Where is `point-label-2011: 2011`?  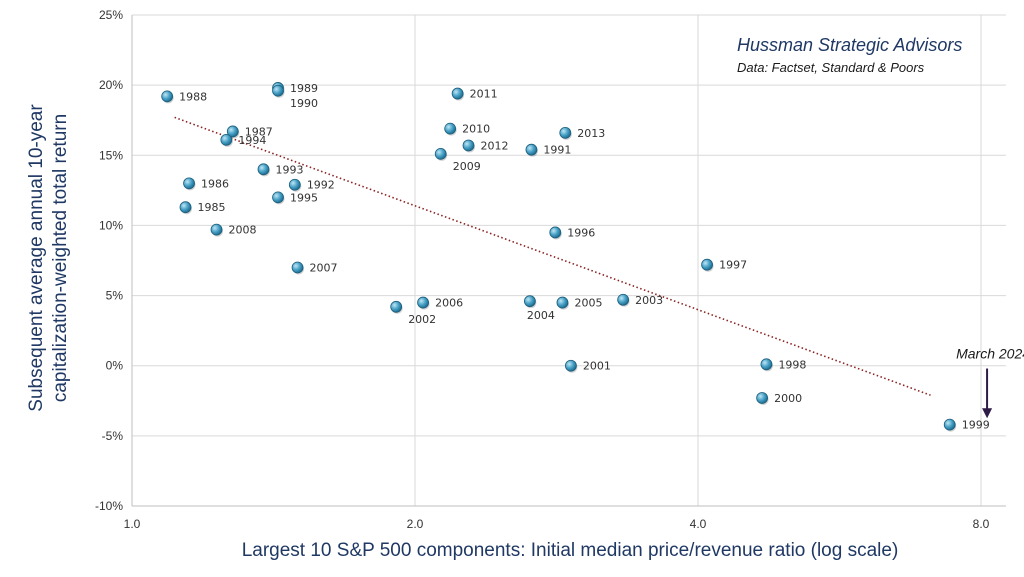
point-label-2011: 2011 is located at coordinates (484, 94).